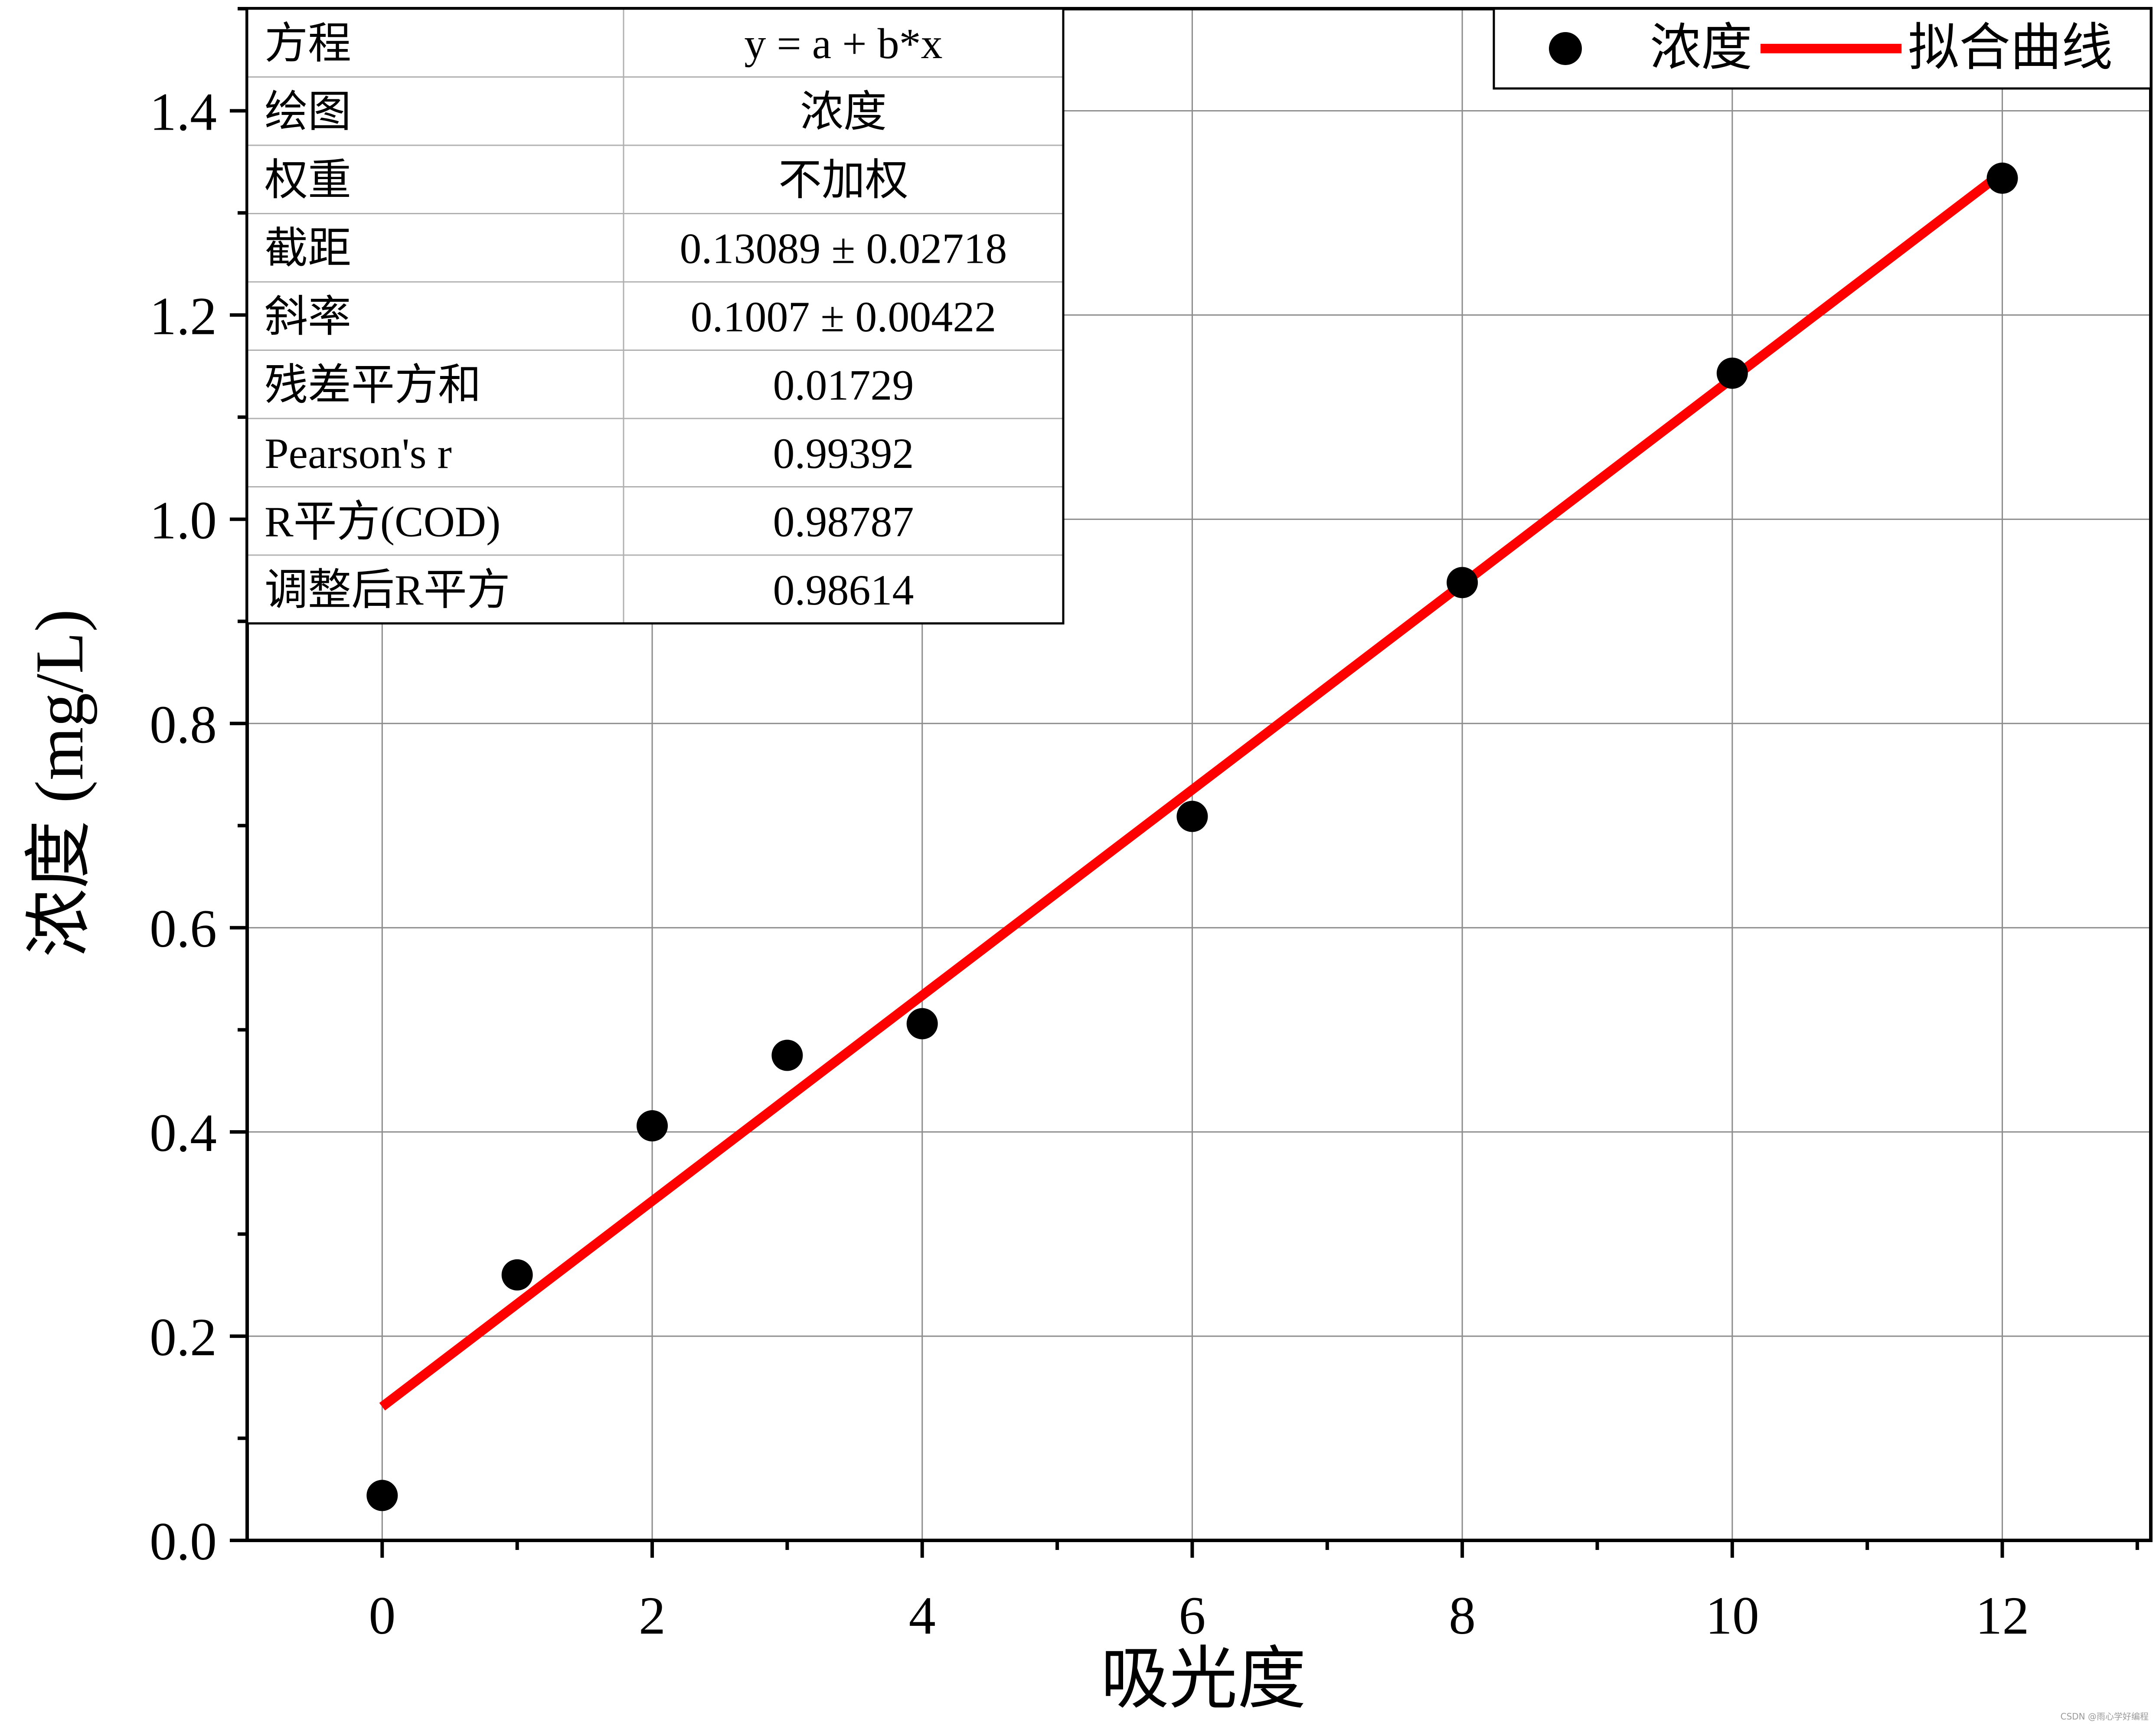 The height and width of the screenshot is (1726, 2156). I want to click on y-tick-label: 0.8, so click(183, 724).